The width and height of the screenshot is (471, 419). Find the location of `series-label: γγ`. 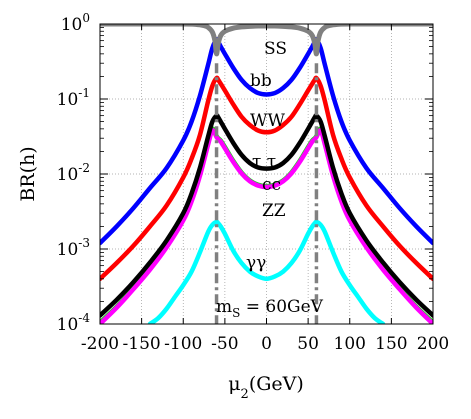

series-label: γγ is located at coordinates (256, 263).